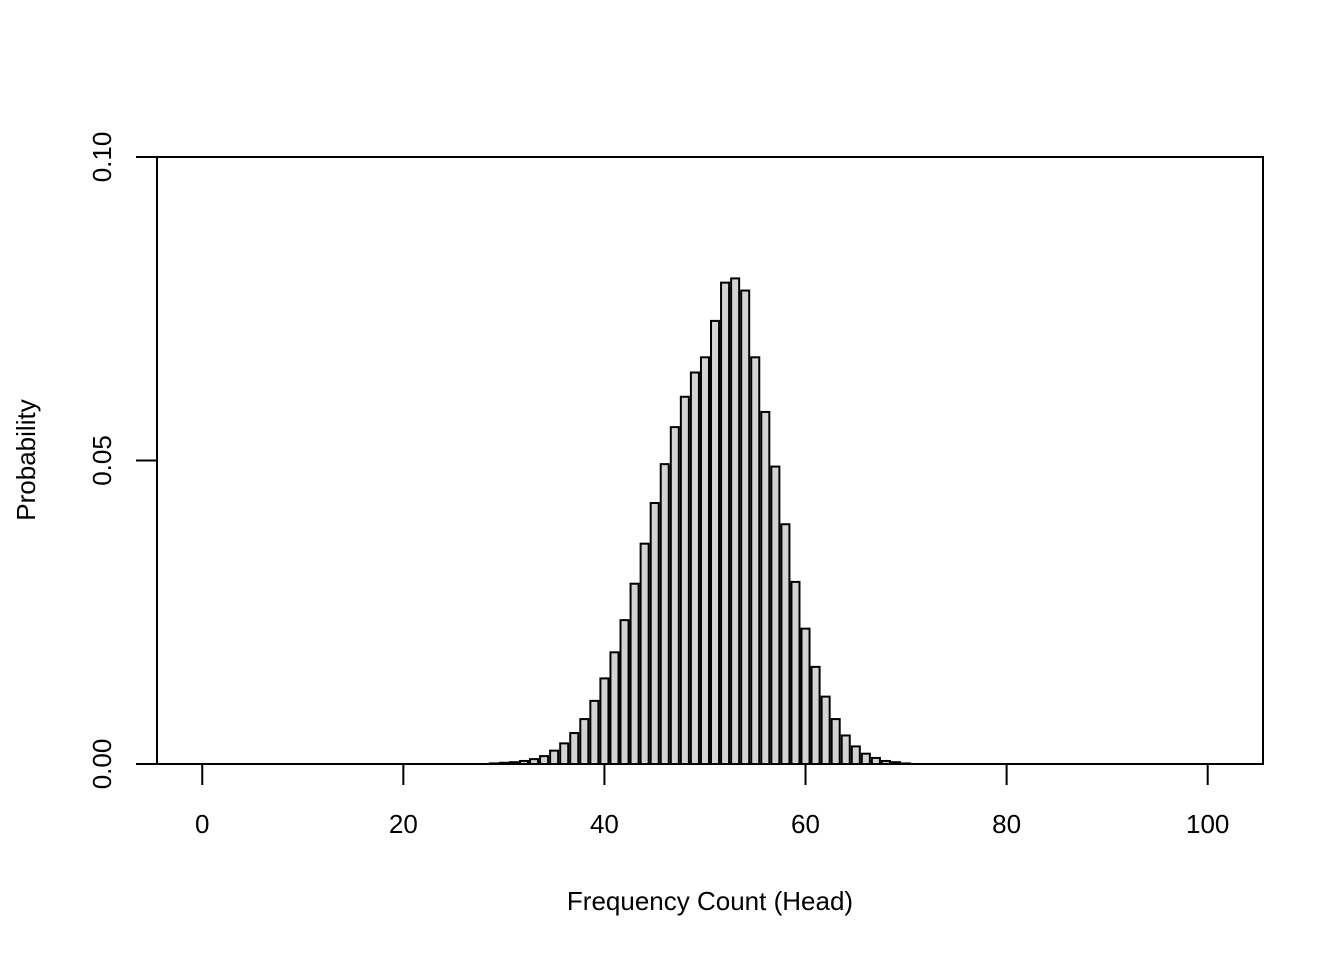  What do you see at coordinates (712, 801) in the screenshot?
I see `x-axis-ticks: 0 20 40 60 80 100` at bounding box center [712, 801].